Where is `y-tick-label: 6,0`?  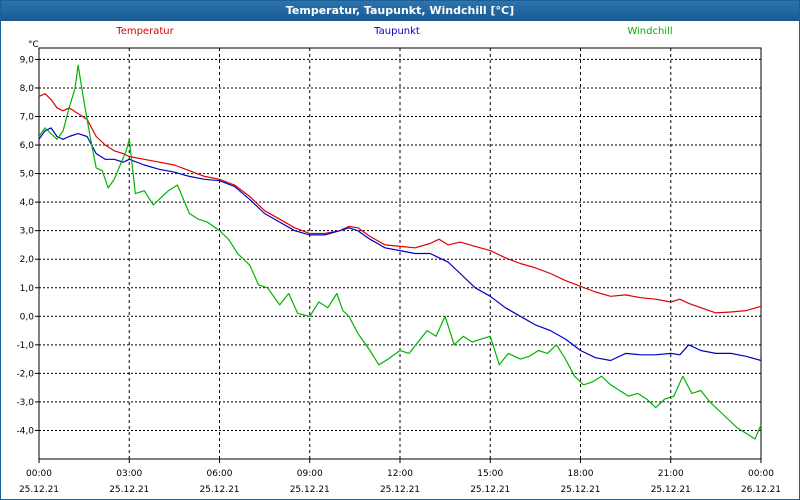 y-tick-label: 6,0 is located at coordinates (27, 146).